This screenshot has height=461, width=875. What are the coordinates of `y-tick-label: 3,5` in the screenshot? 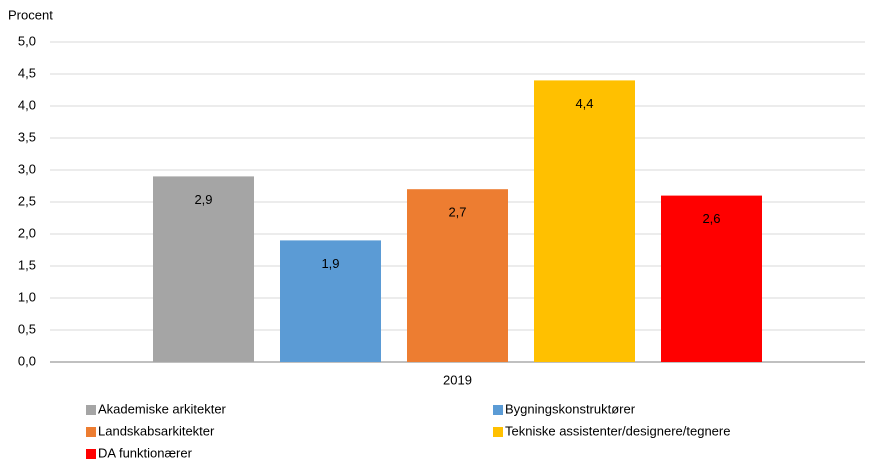 It's located at (27, 136).